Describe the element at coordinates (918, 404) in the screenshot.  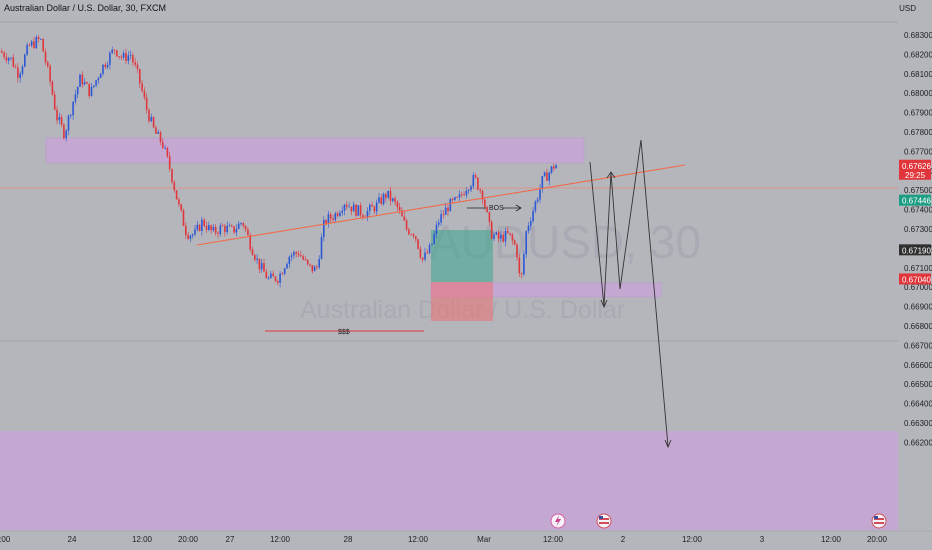
I see `price-tick-label: 0.66400` at that location.